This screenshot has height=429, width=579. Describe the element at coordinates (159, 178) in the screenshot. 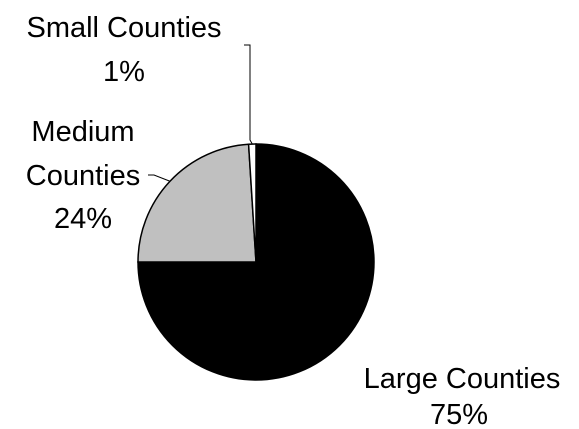

I see `leader-line-medium-counties` at that location.